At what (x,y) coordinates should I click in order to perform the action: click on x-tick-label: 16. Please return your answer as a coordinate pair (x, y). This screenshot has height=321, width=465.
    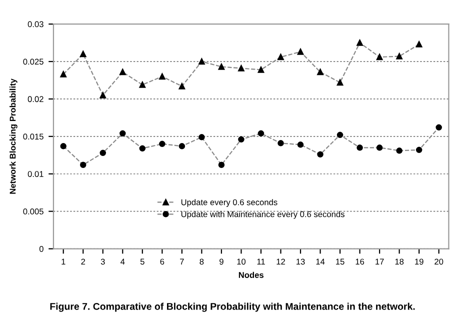
    Looking at the image, I should click on (360, 261).